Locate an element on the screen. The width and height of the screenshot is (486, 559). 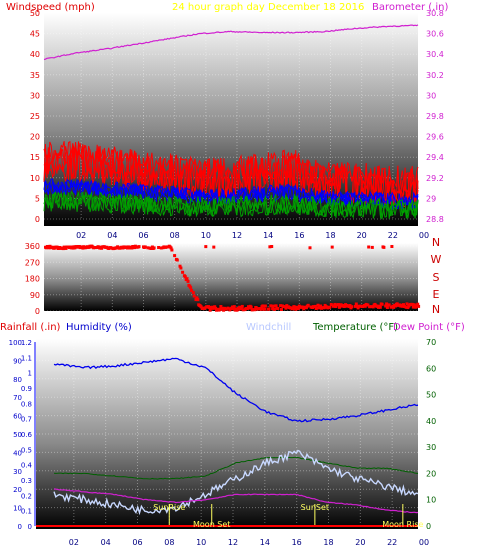
x-tick-label: 18 is located at coordinates (328, 542).